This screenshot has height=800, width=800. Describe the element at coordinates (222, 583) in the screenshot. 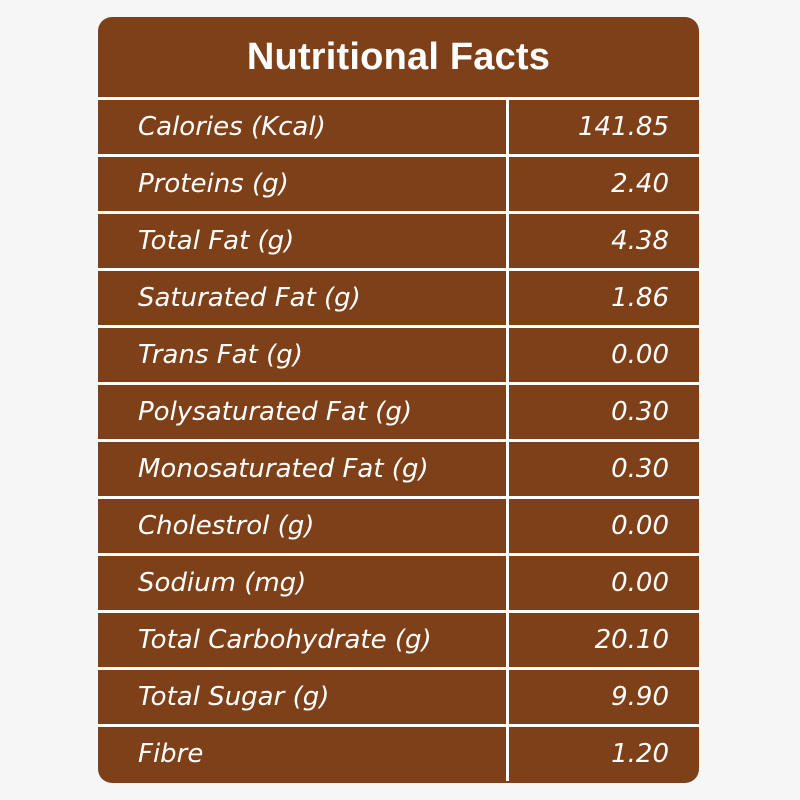

I see `nutrient-label: Sodium (mg)` at that location.